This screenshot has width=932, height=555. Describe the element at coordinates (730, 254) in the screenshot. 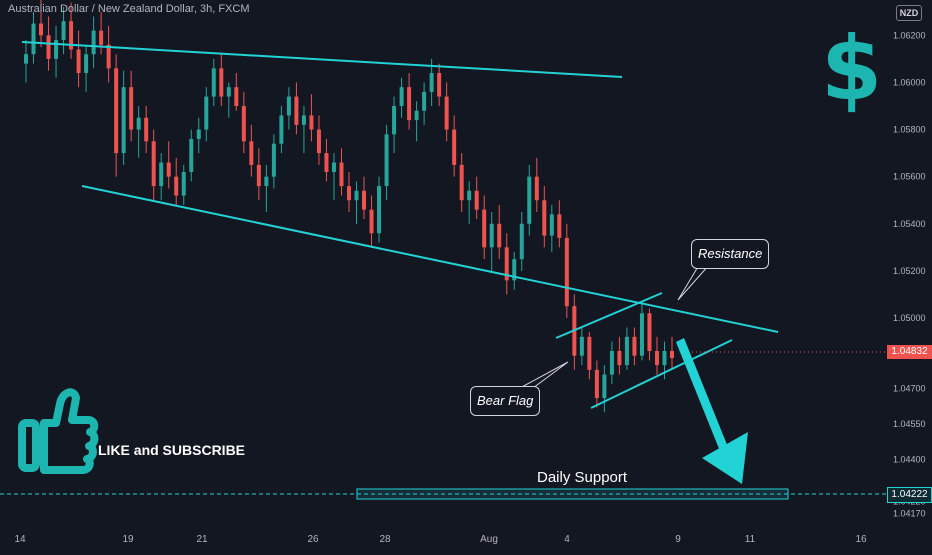

I see `resistance-callout: Resistance` at that location.